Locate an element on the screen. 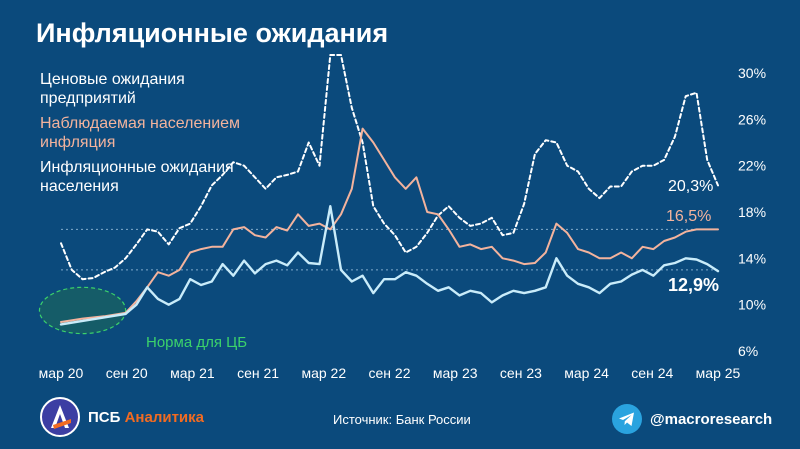  brand-name: ПСБ Аналитика is located at coordinates (146, 417).